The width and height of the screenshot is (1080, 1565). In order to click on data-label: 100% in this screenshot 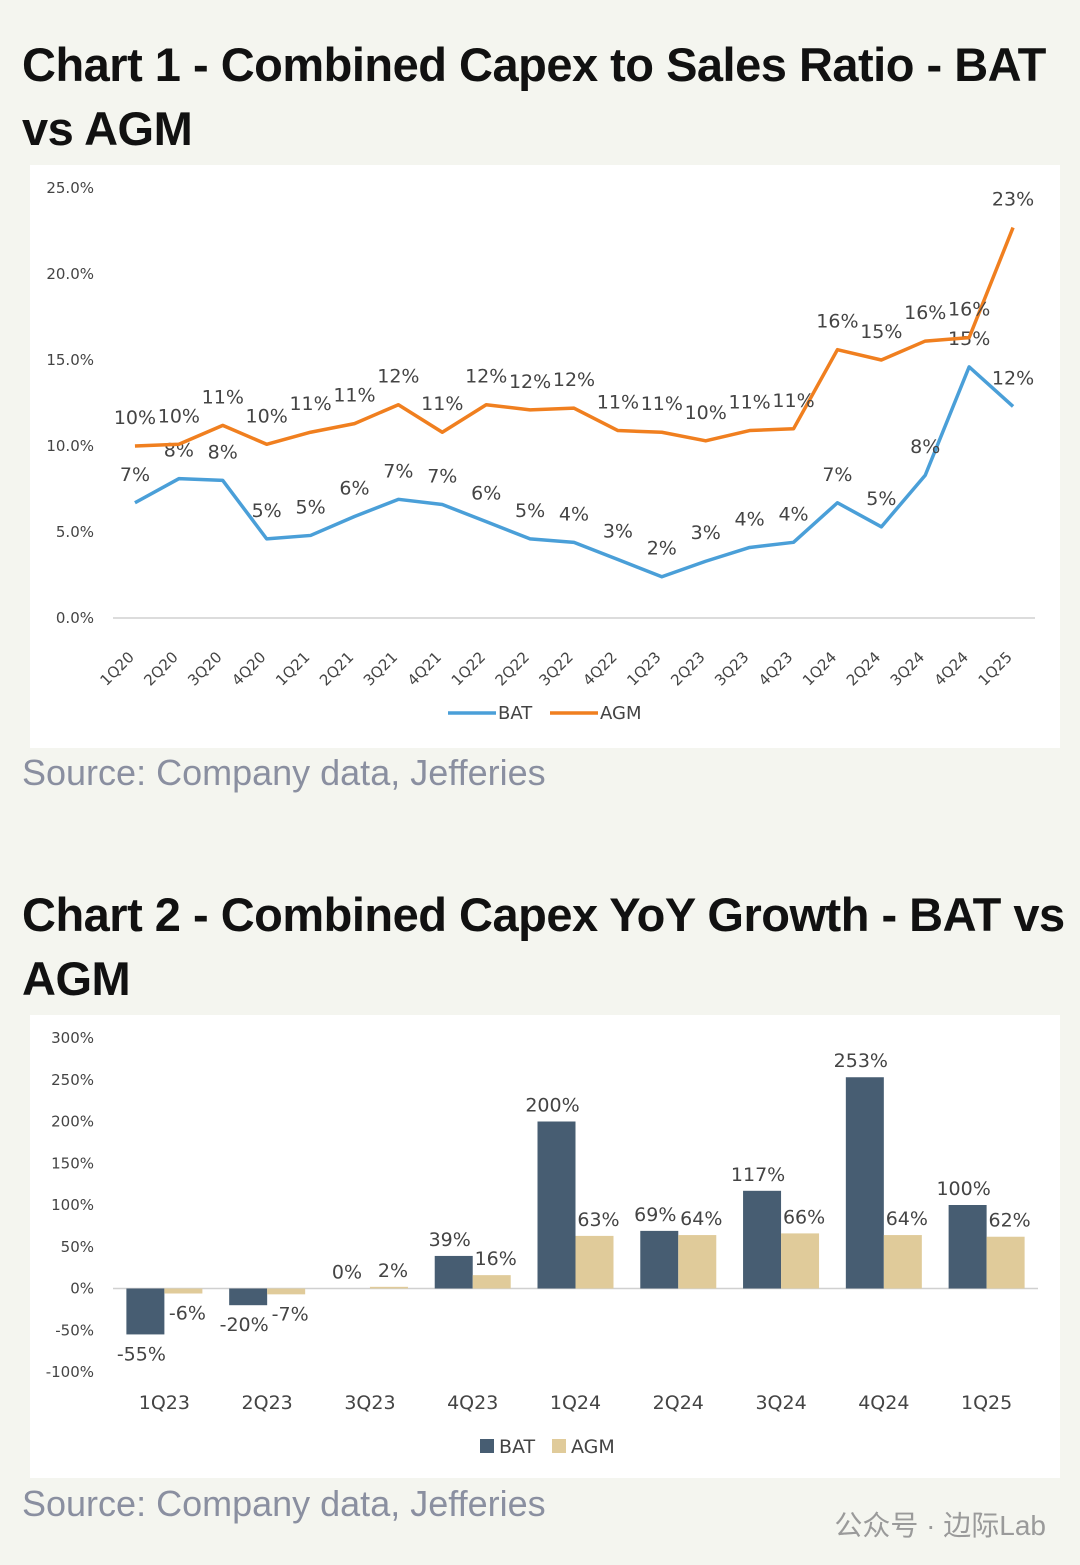, I will do `click(963, 1189)`.